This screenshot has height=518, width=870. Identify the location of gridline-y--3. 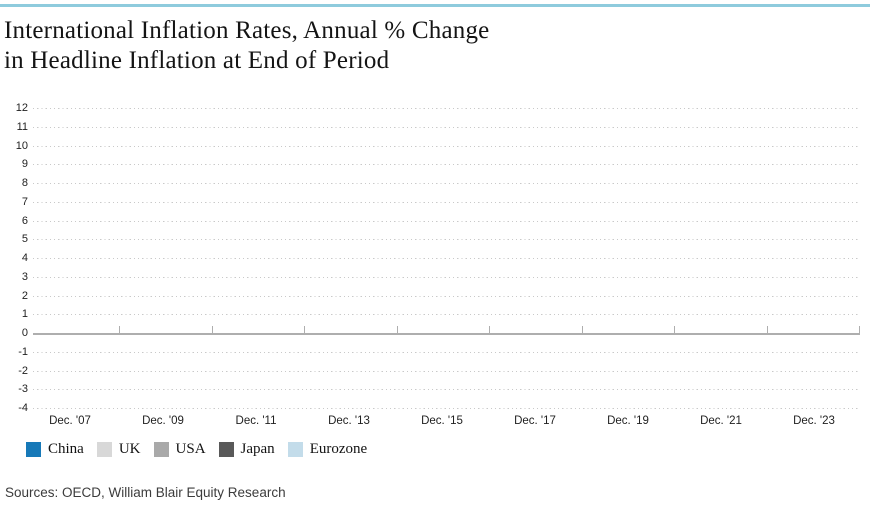
(446, 390).